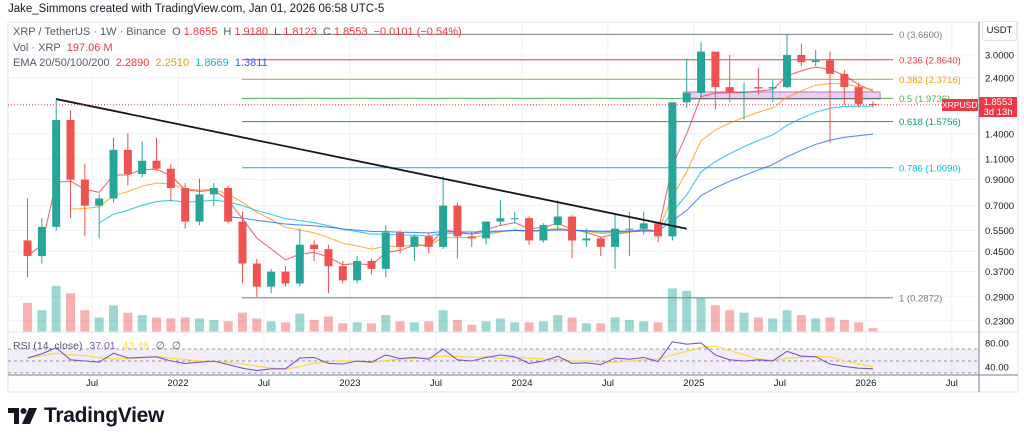 The image size is (1024, 439). Describe the element at coordinates (104, 415) in the screenshot. I see `tradingview-logo-text: TradingView` at that location.